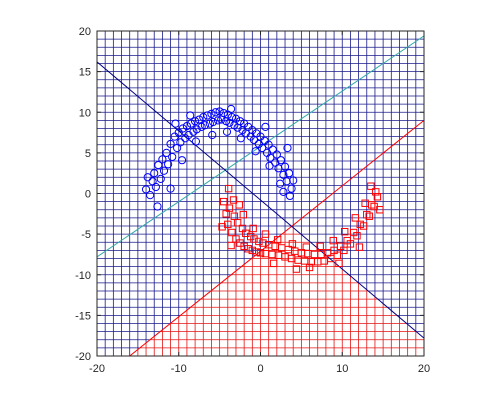  What do you see at coordinates (86, 235) in the screenshot?
I see `y-tick-label: -5` at bounding box center [86, 235].